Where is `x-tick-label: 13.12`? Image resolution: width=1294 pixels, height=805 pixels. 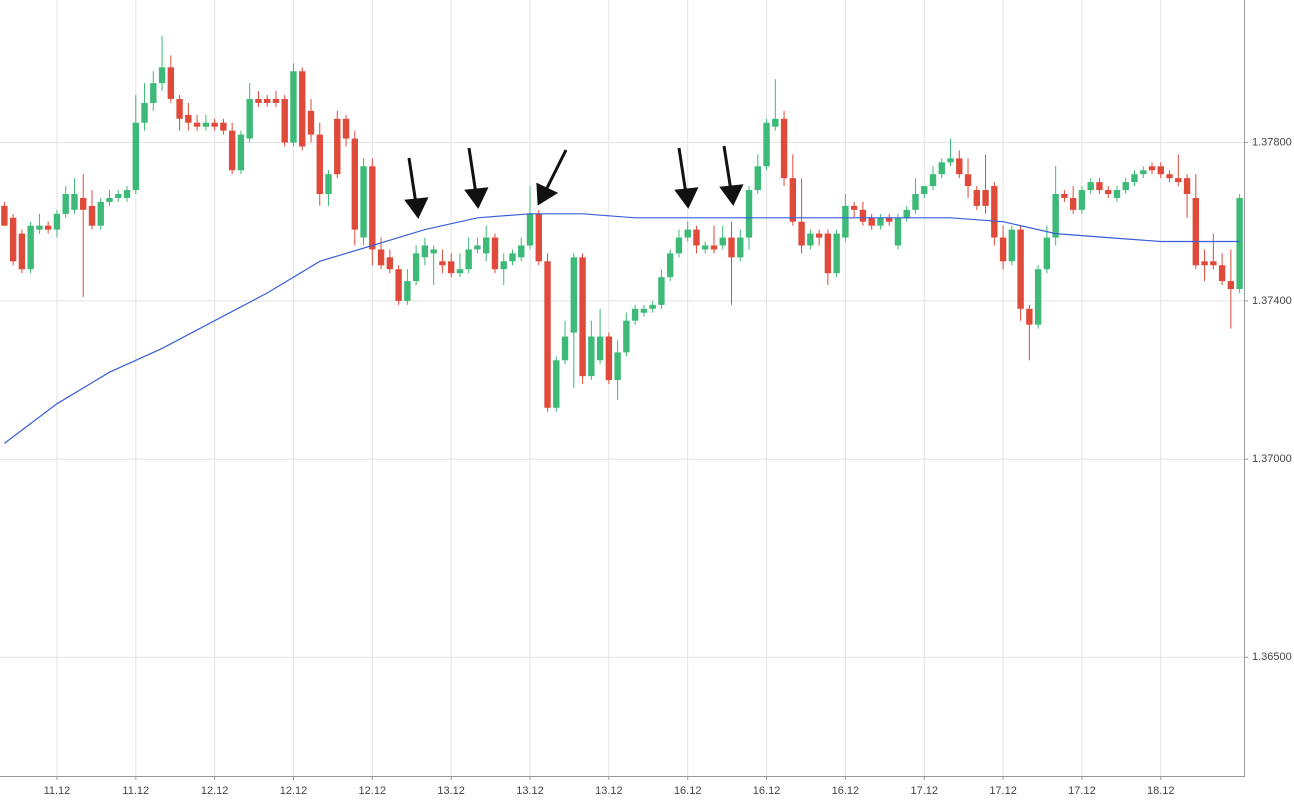 x-tick-label: 13.12 is located at coordinates (530, 791).